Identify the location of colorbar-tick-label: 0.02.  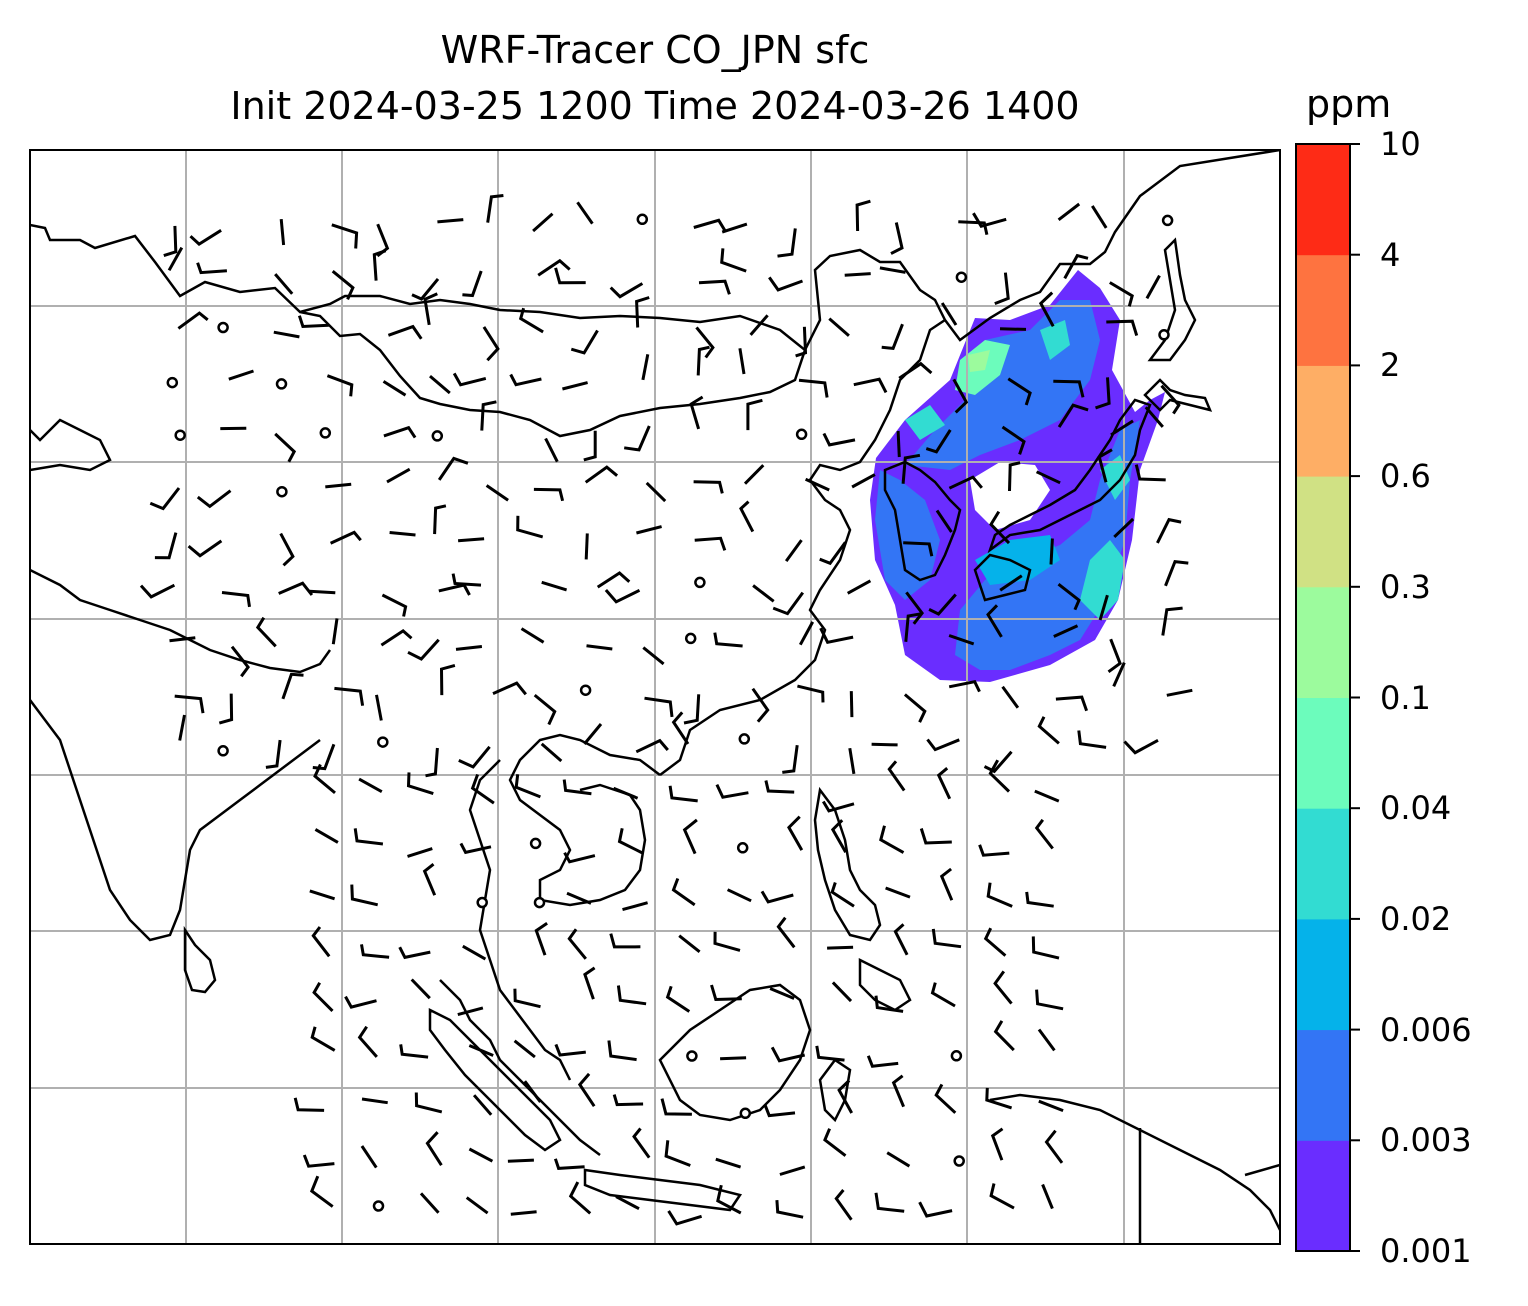
(1416, 918).